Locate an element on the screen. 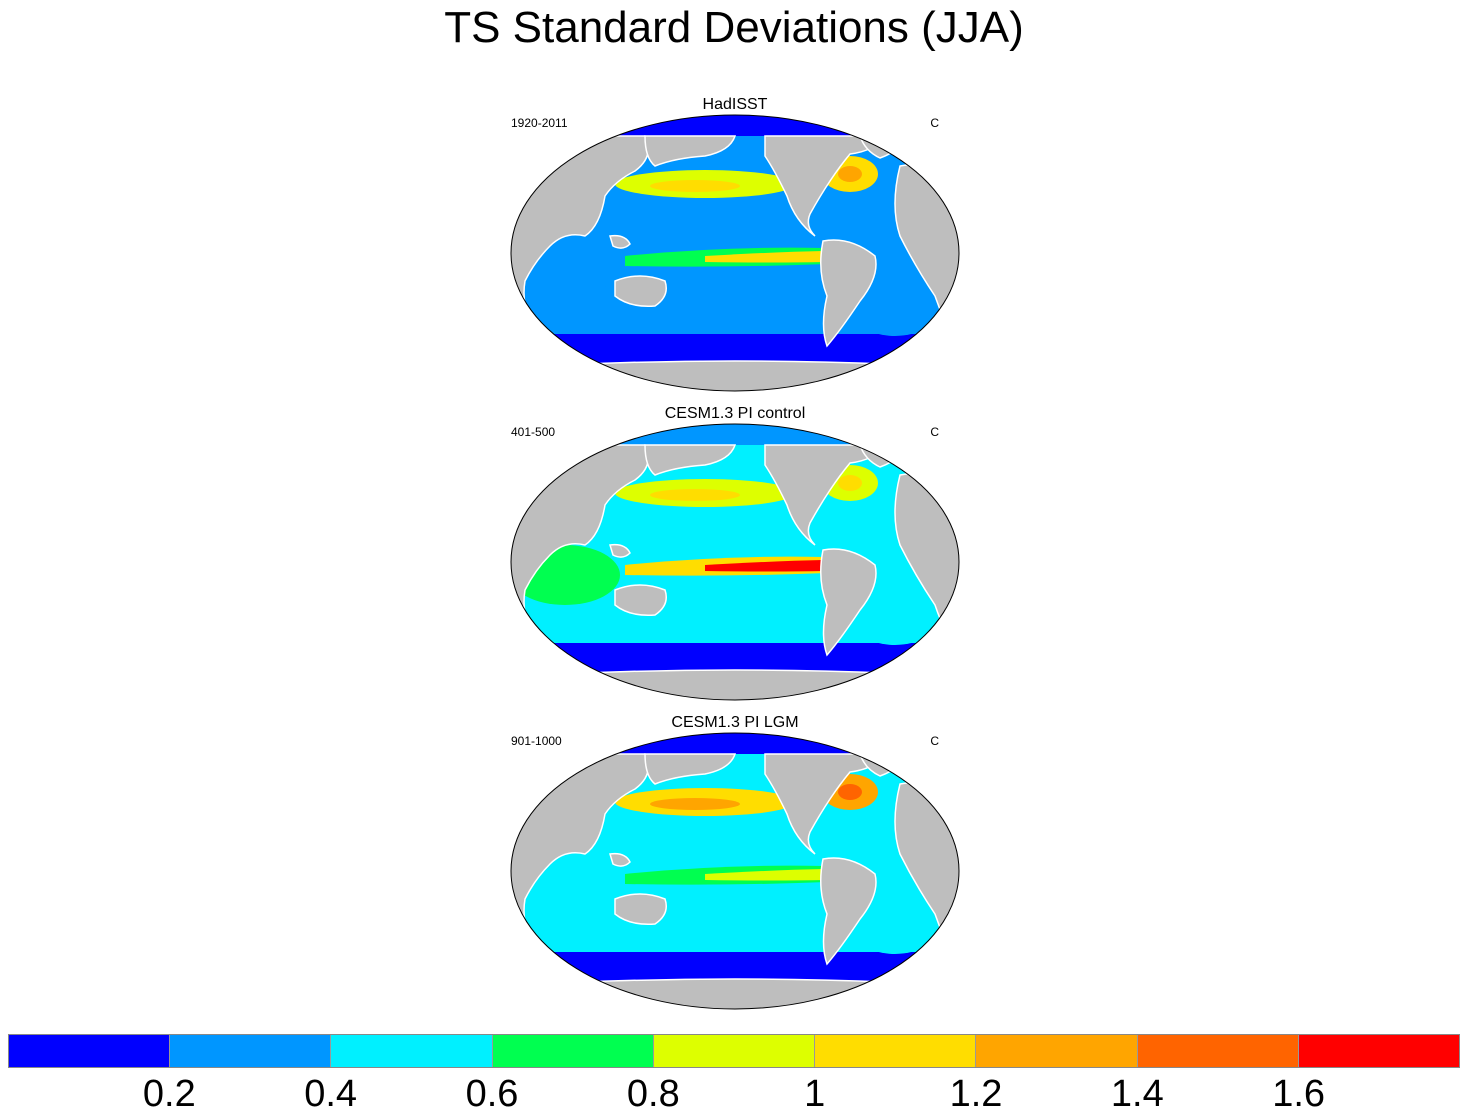  panel-period: 1920-2011 is located at coordinates (539, 123).